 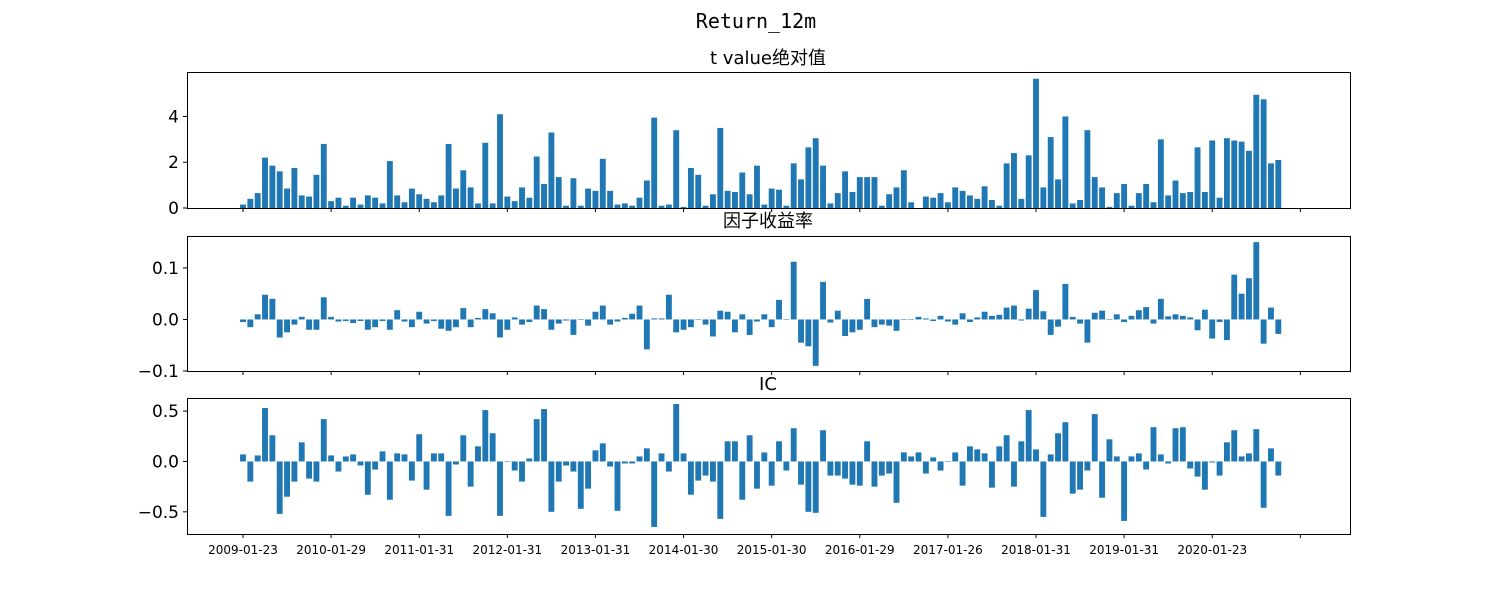 What do you see at coordinates (173, 209) in the screenshot?
I see `y-tick-label: 0` at bounding box center [173, 209].